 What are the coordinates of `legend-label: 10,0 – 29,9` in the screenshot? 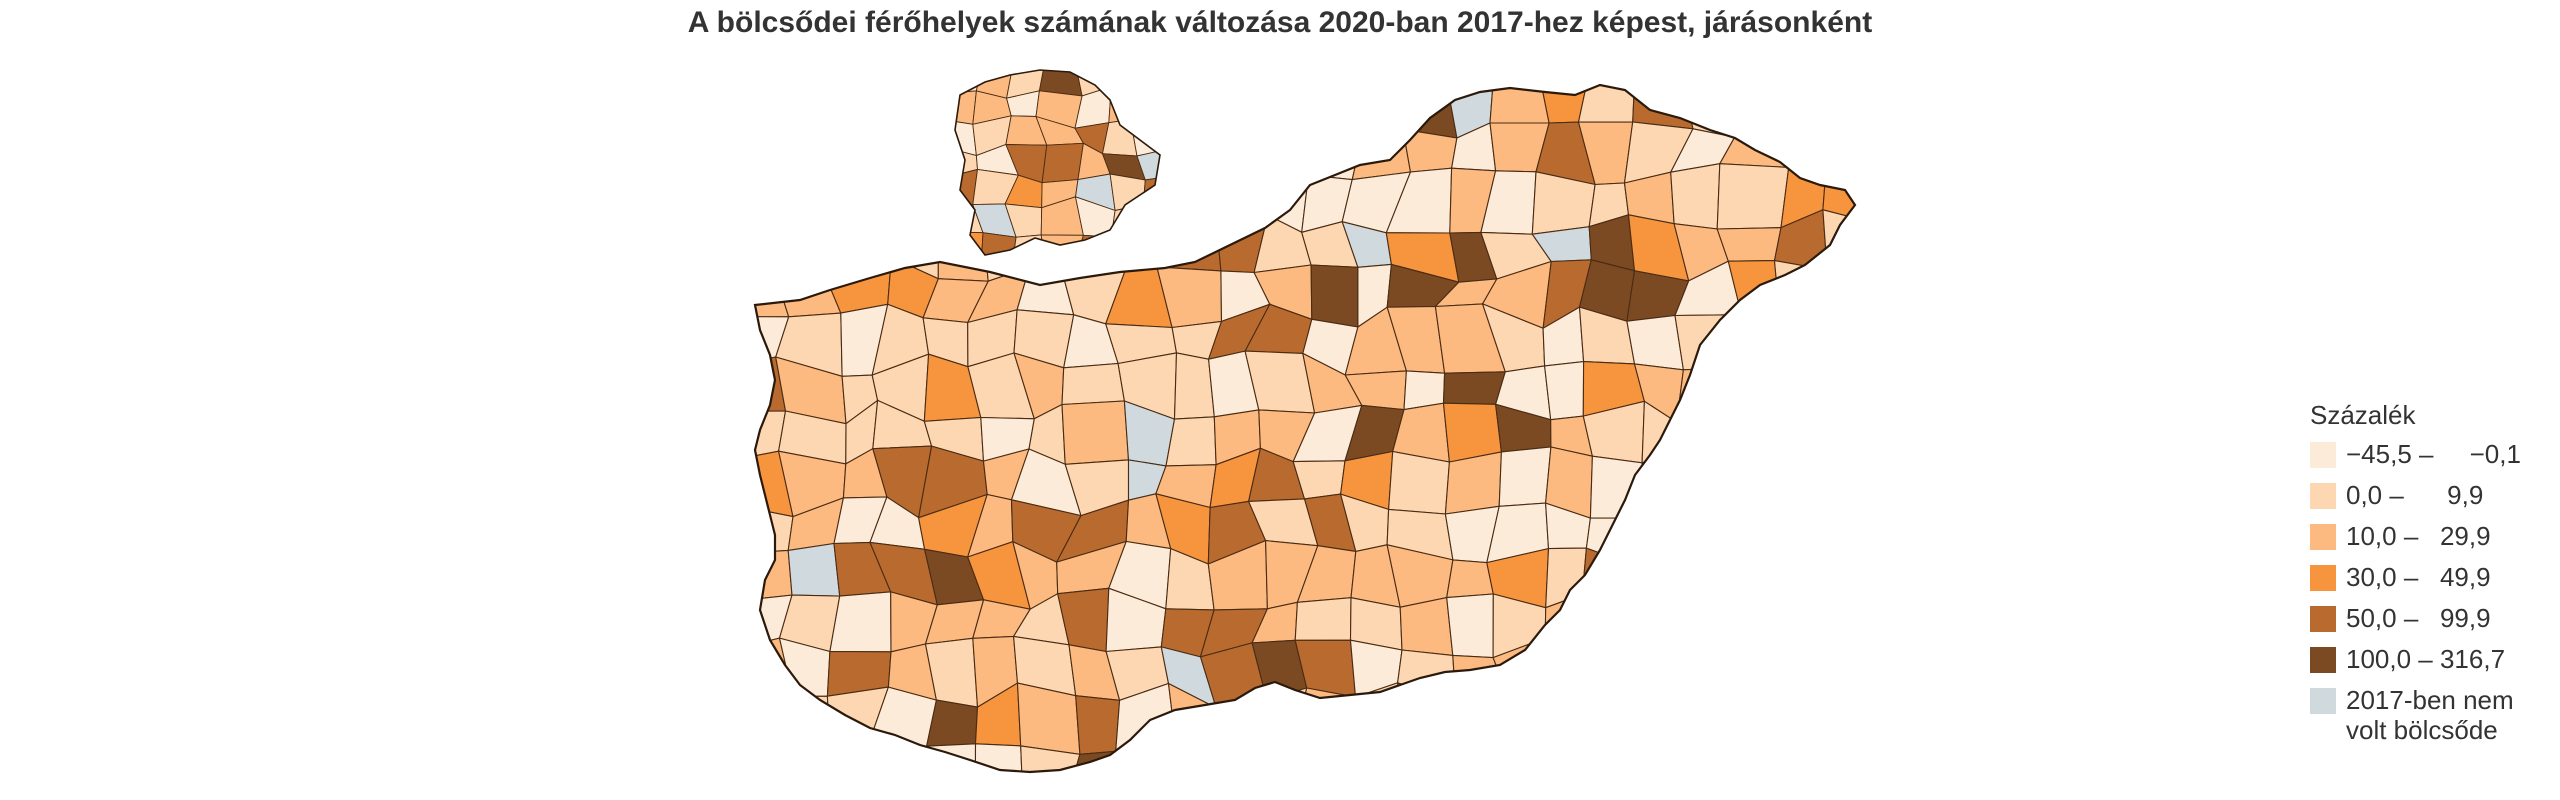 It's located at (2418, 536).